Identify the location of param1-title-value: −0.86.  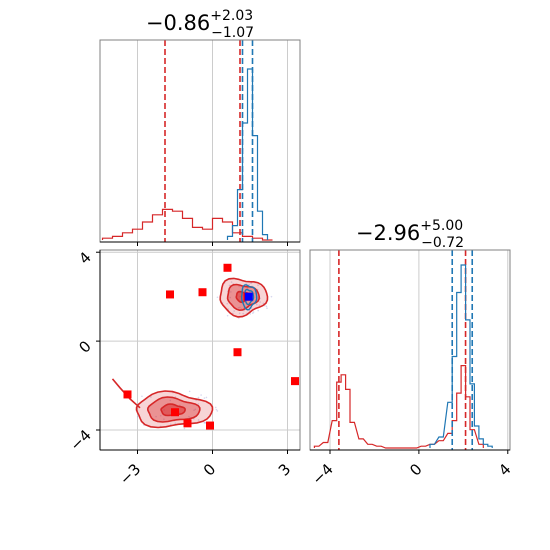
(178, 23).